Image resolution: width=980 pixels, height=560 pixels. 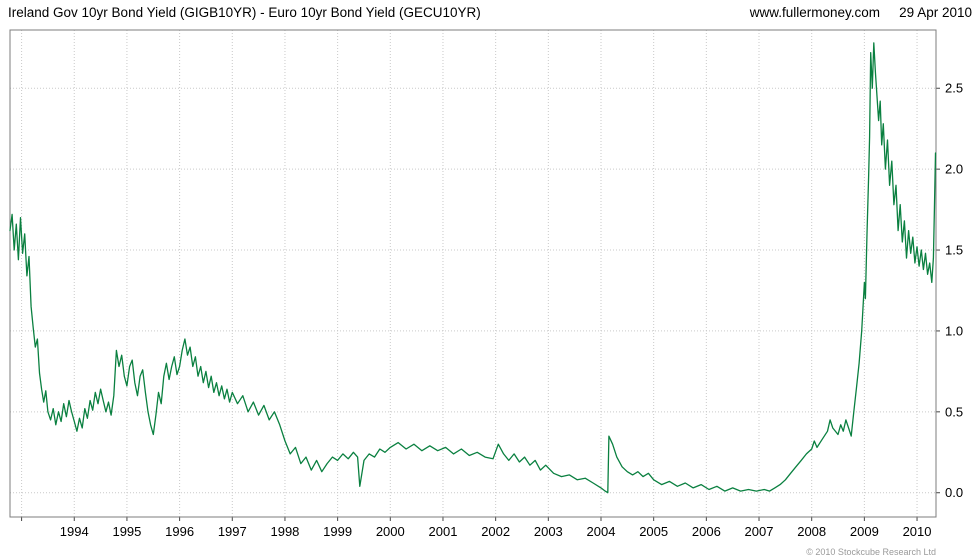 What do you see at coordinates (179, 531) in the screenshot?
I see `x-axis-label: 1996` at bounding box center [179, 531].